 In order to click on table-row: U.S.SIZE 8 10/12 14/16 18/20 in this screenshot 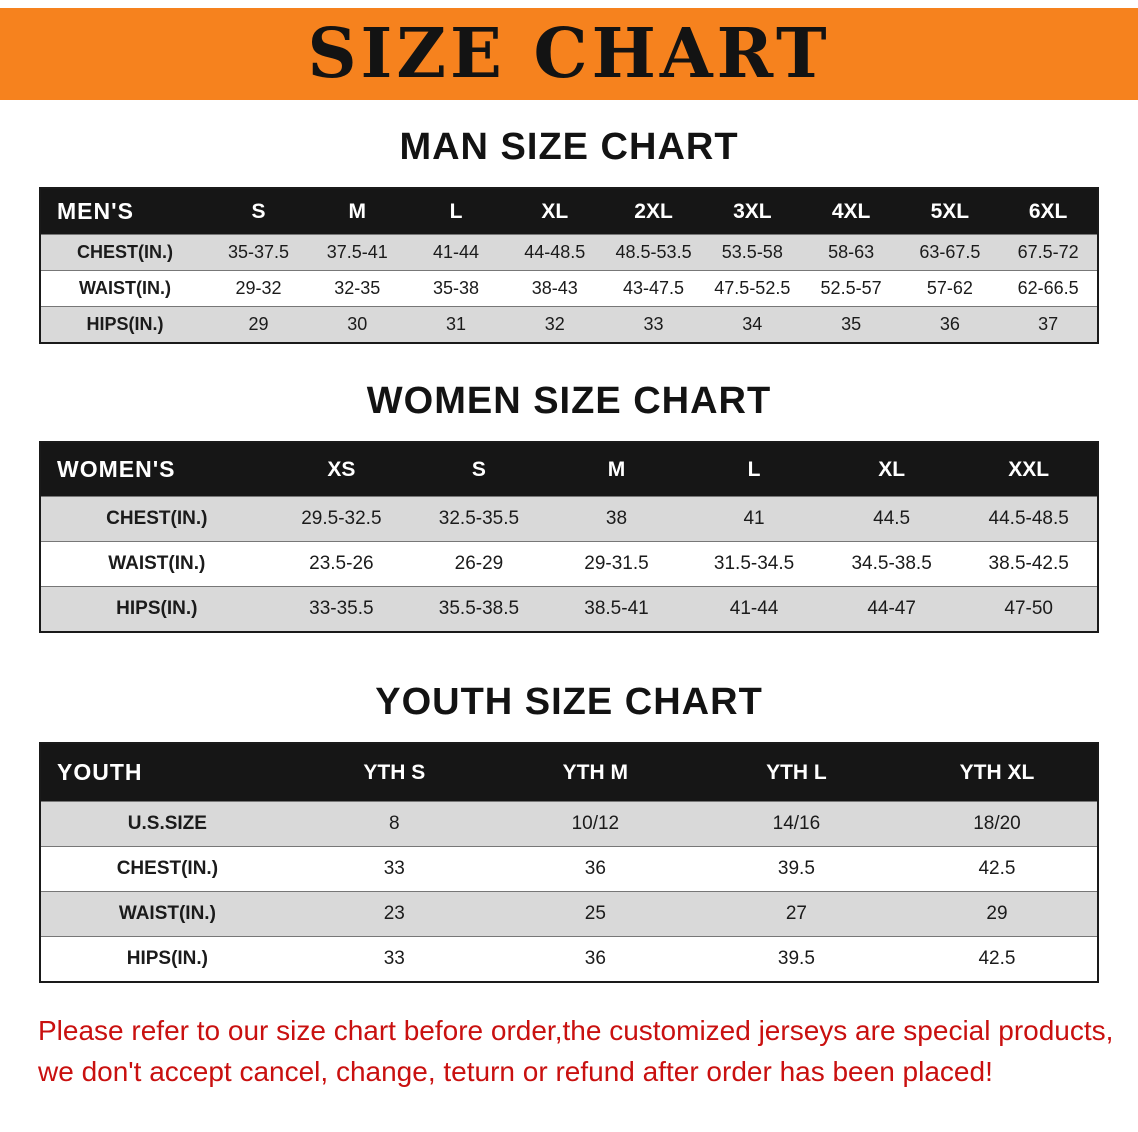, I will do `click(569, 824)`.